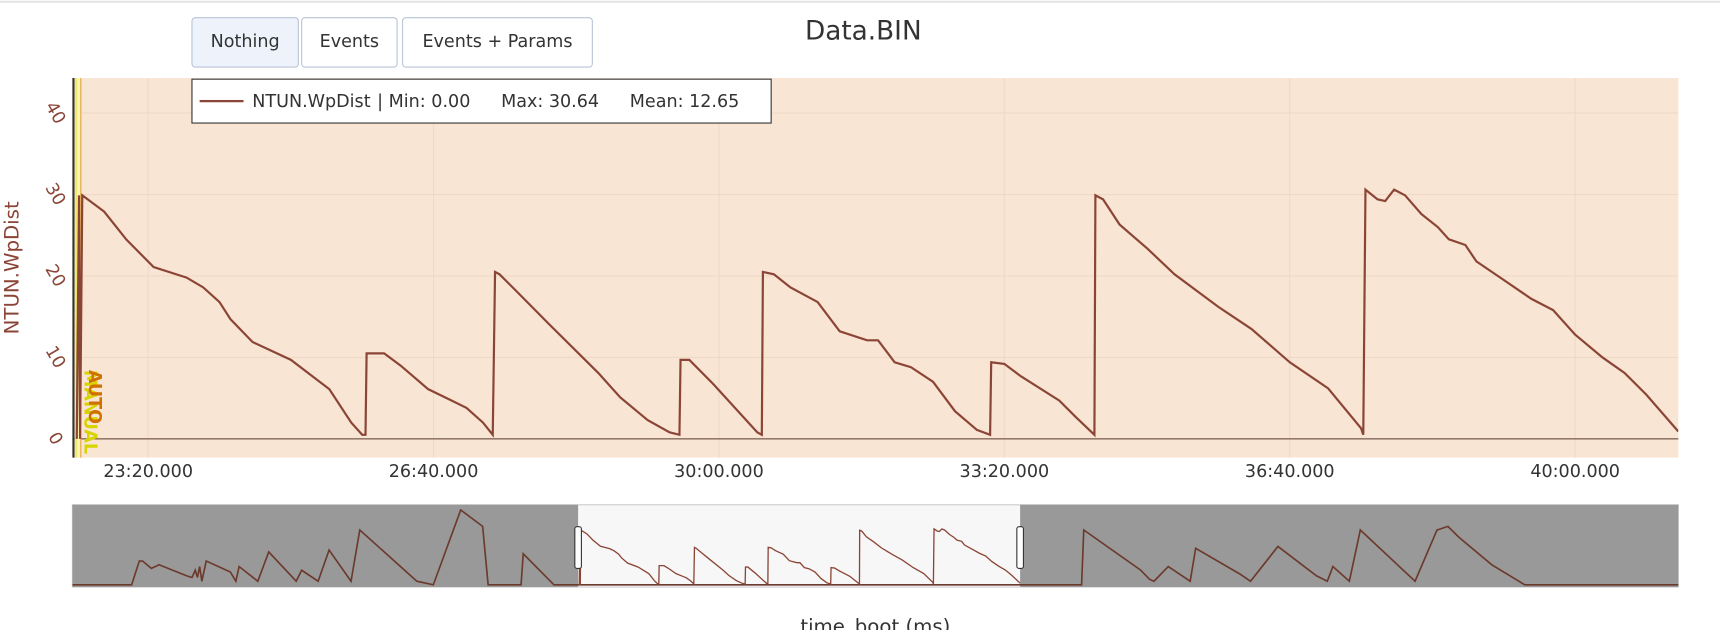  I want to click on y-tick-label: 10, so click(55, 357).